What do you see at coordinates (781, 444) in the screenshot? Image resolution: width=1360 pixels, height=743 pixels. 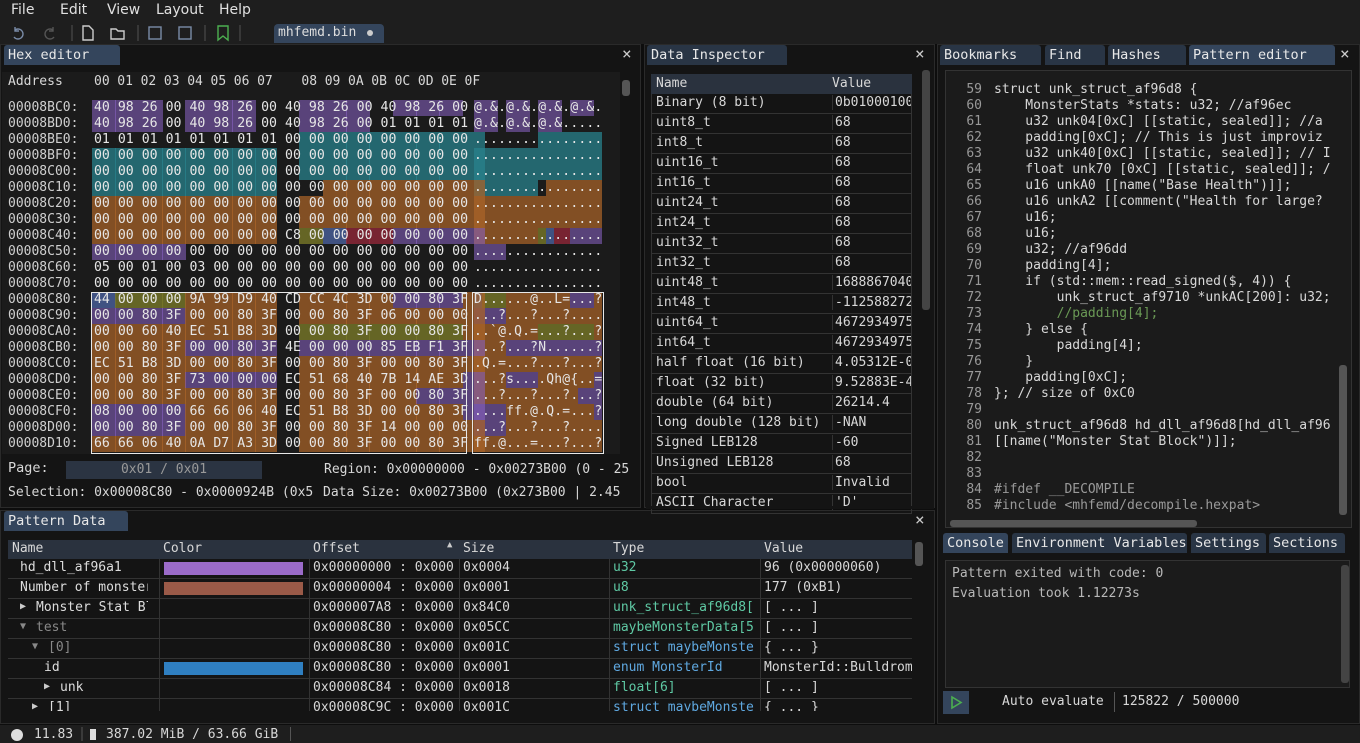 I see `inspector-row: Signed LEB128 -60` at bounding box center [781, 444].